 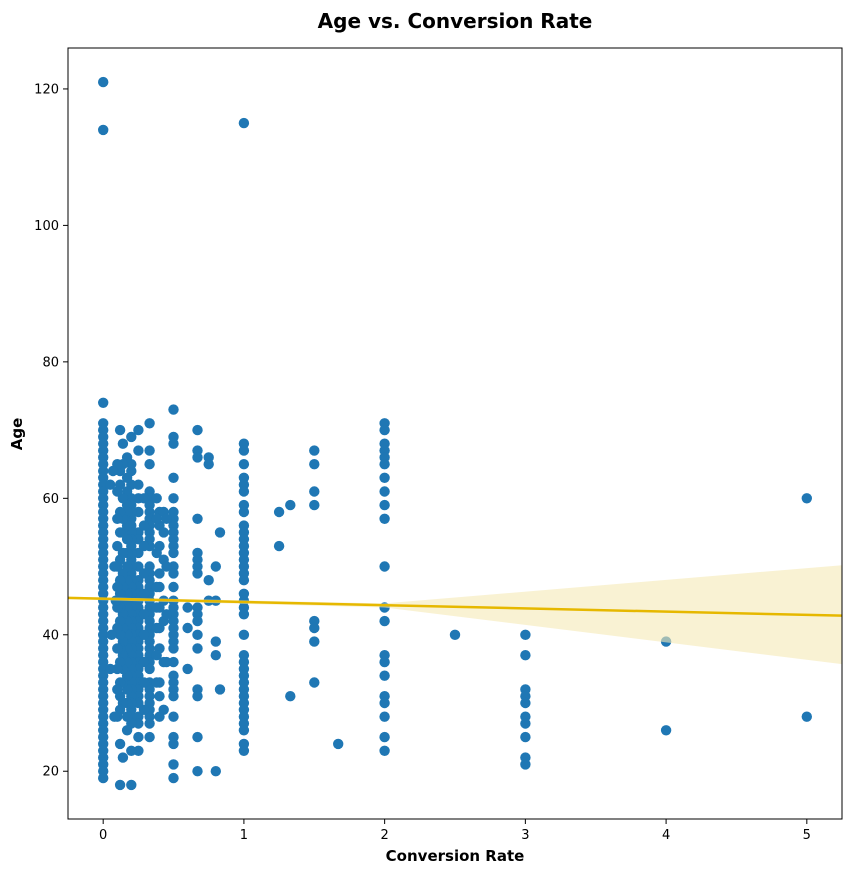 What do you see at coordinates (666, 835) in the screenshot?
I see `x-tick-label: 4` at bounding box center [666, 835].